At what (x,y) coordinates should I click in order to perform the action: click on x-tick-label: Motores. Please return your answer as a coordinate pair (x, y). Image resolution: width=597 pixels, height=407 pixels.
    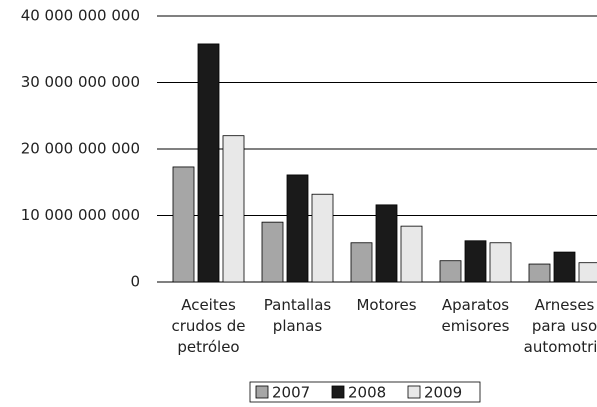
    Looking at the image, I should click on (386, 305).